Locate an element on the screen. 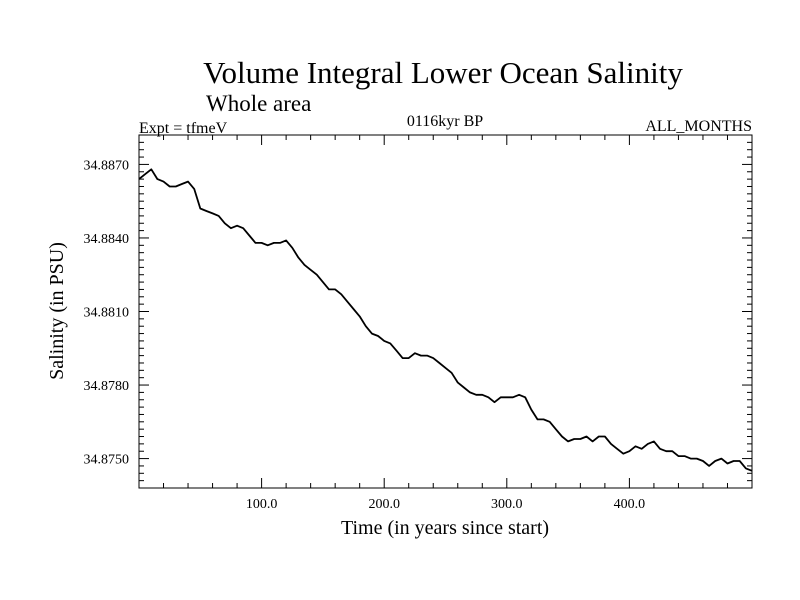 Image resolution: width=800 pixels, height=600 pixels. experiment-label: Expt = tfmeV is located at coordinates (183, 128).